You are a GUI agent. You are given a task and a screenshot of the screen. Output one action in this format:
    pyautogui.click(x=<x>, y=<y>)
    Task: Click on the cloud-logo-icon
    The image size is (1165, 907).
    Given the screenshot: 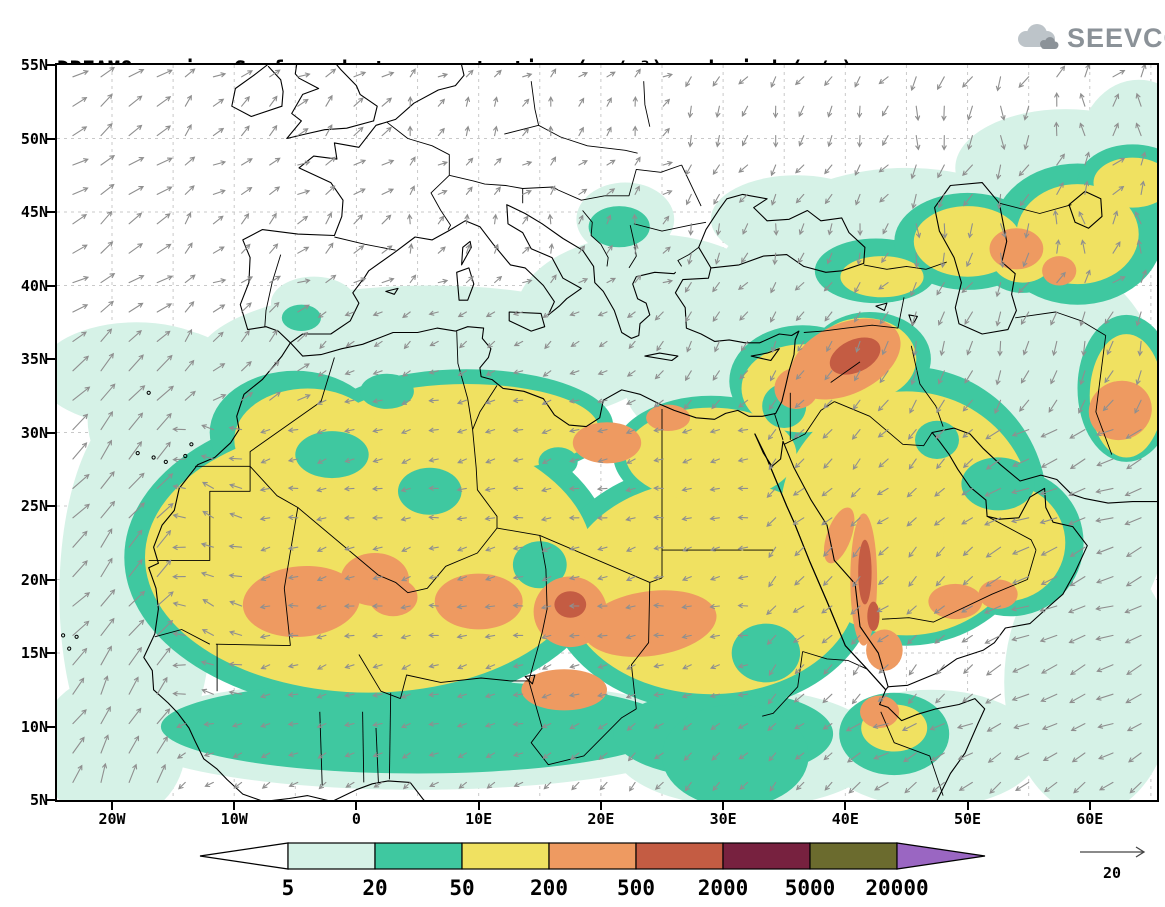 What is the action you would take?
    pyautogui.click(x=1038, y=36)
    